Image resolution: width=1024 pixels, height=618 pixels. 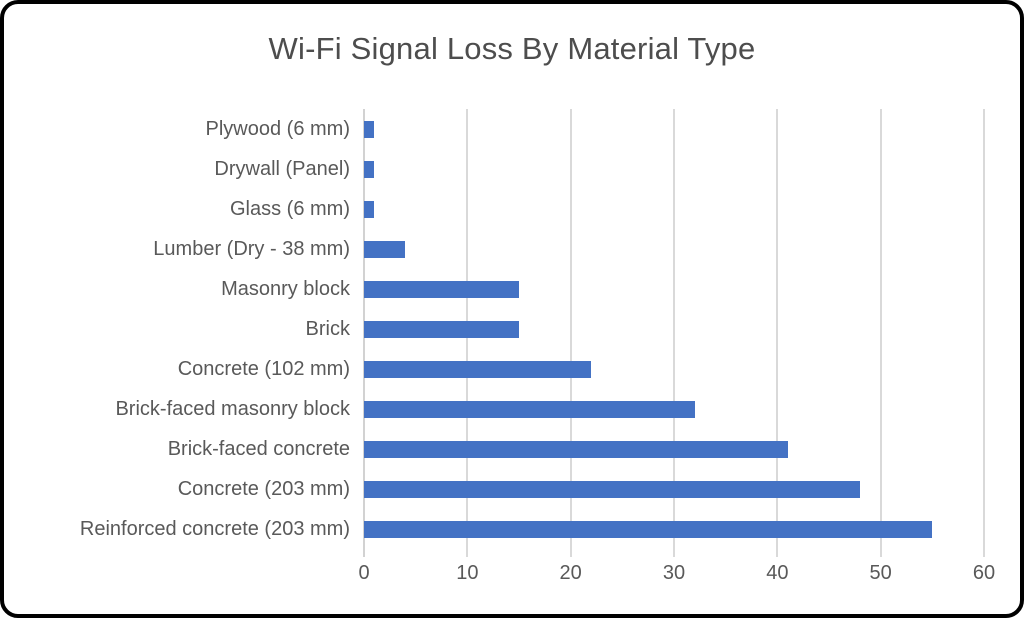 I want to click on category-label: Brick, so click(x=327, y=329).